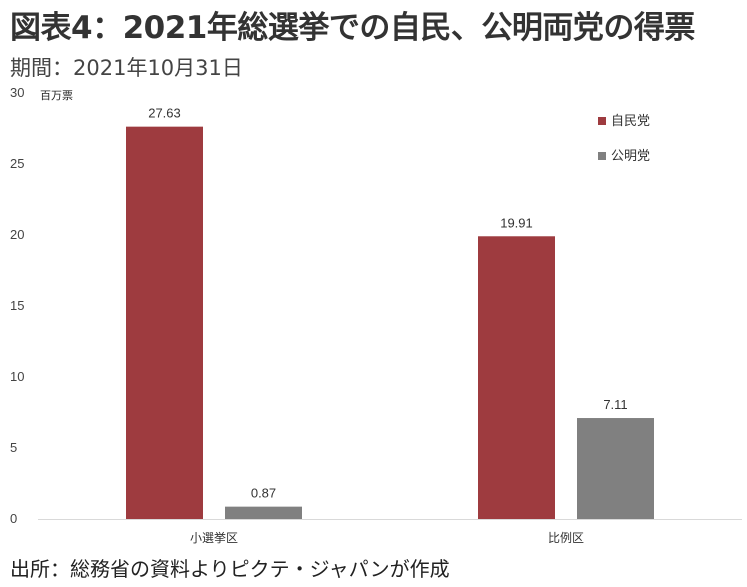 Image resolution: width=747 pixels, height=587 pixels. I want to click on chart-title: 図表4：2021年総選挙での自民、公明両党の得票, so click(352, 28).